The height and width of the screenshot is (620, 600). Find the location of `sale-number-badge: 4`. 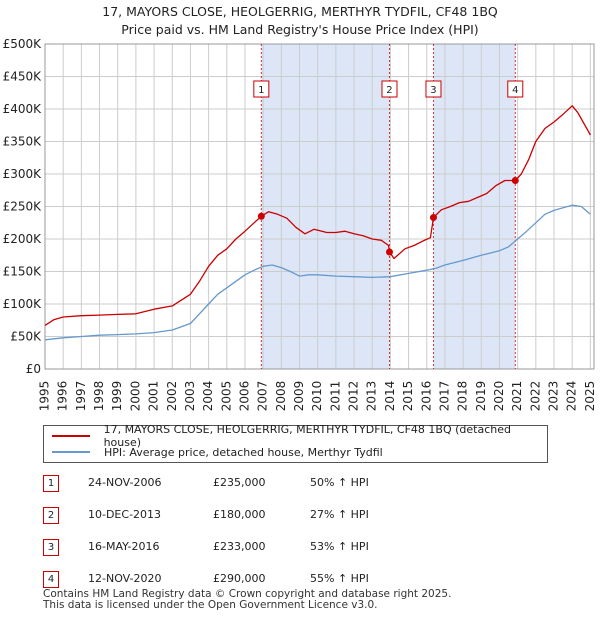

sale-number-badge: 4 is located at coordinates (51, 579).